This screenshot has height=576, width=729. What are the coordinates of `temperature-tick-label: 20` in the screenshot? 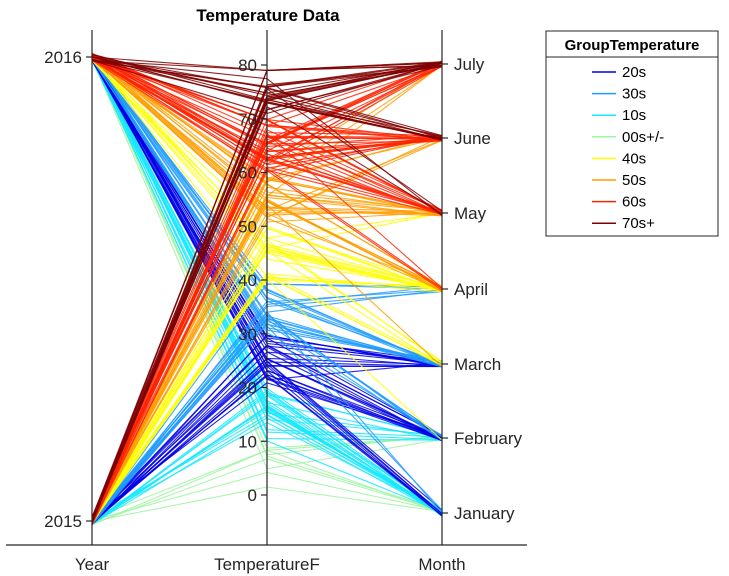 It's located at (247, 388).